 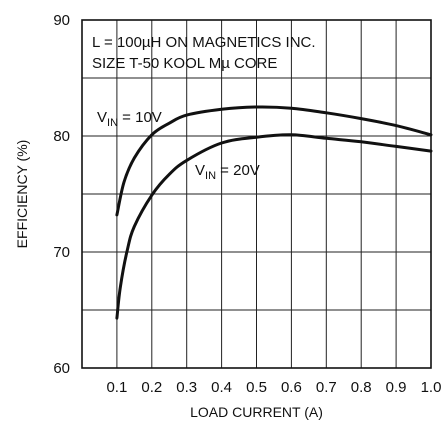 What do you see at coordinates (256, 387) in the screenshot?
I see `x-tick-label: 0.5` at bounding box center [256, 387].